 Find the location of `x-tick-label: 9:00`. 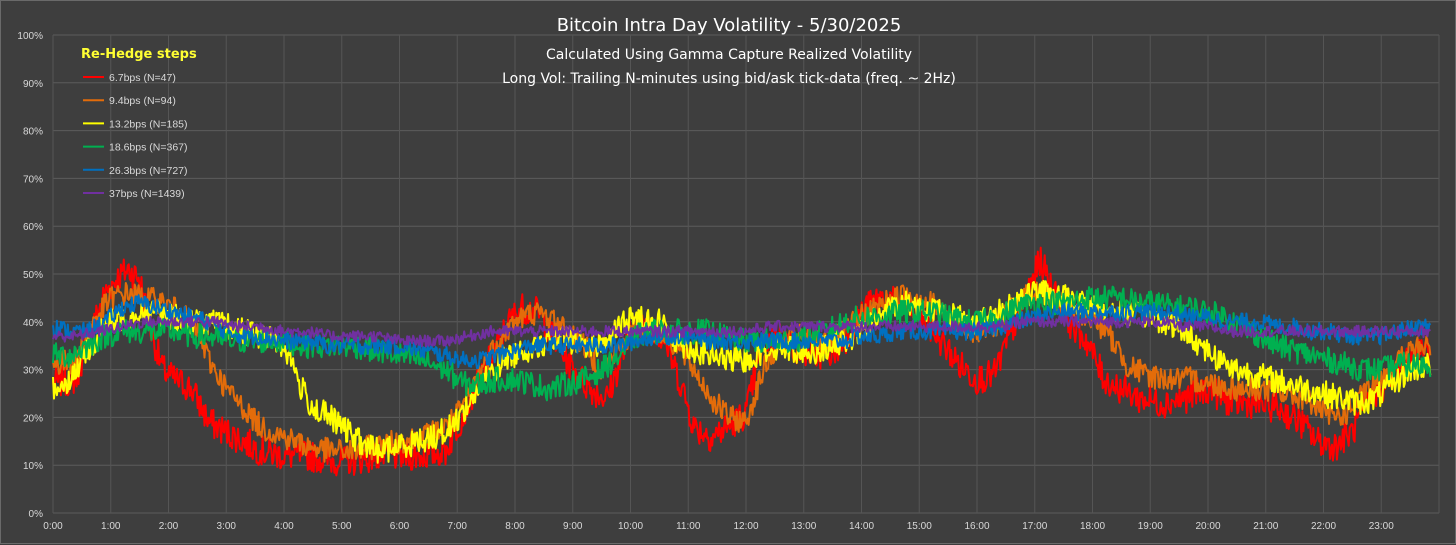

x-tick-label: 9:00 is located at coordinates (573, 526).